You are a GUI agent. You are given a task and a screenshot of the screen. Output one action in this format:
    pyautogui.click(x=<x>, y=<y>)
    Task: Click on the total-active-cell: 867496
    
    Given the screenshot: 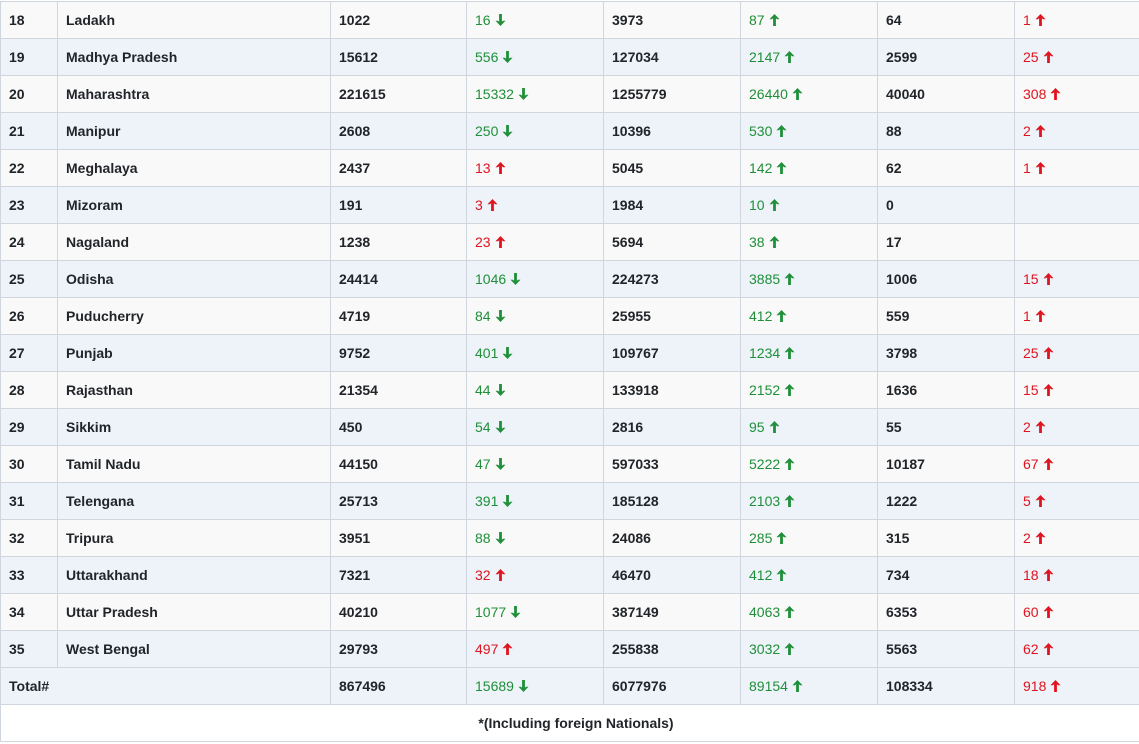 What is the action you would take?
    pyautogui.click(x=399, y=686)
    